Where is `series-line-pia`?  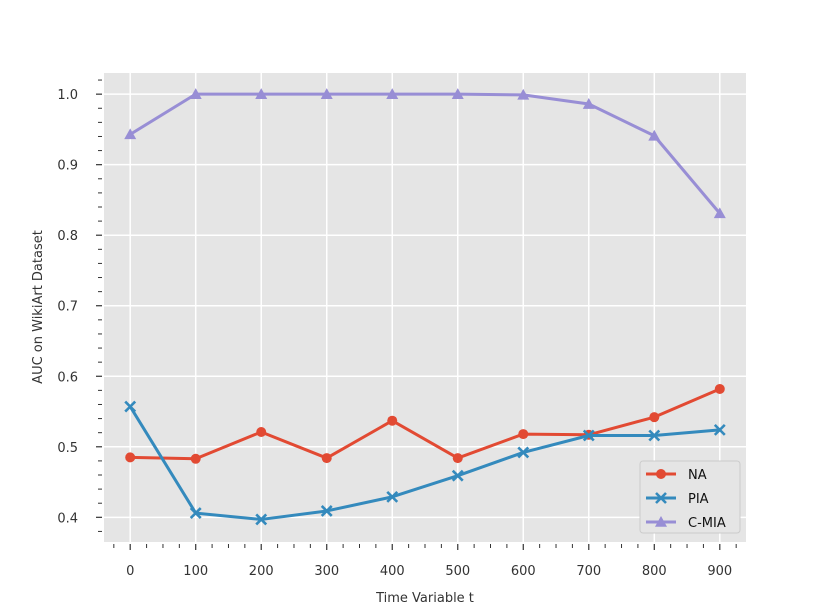
series-line-pia is located at coordinates (424, 463).